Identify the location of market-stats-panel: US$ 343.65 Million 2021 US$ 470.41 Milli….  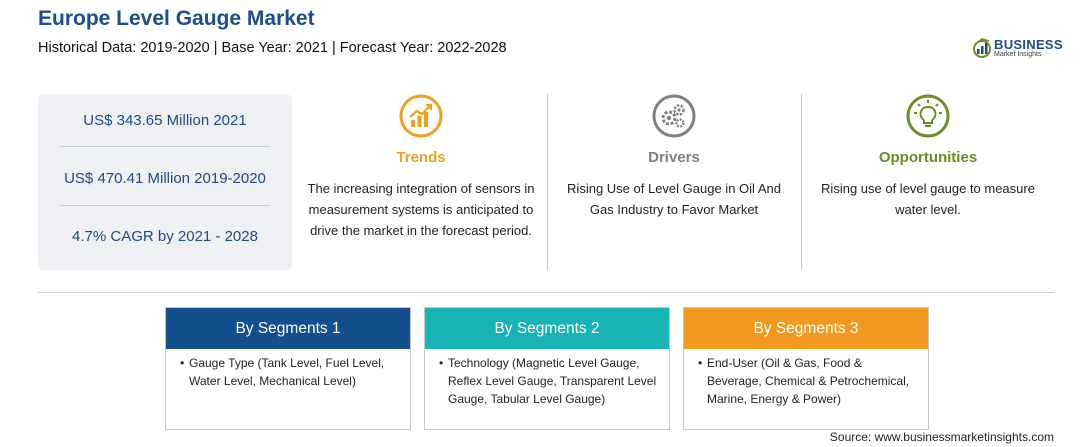
(165, 182).